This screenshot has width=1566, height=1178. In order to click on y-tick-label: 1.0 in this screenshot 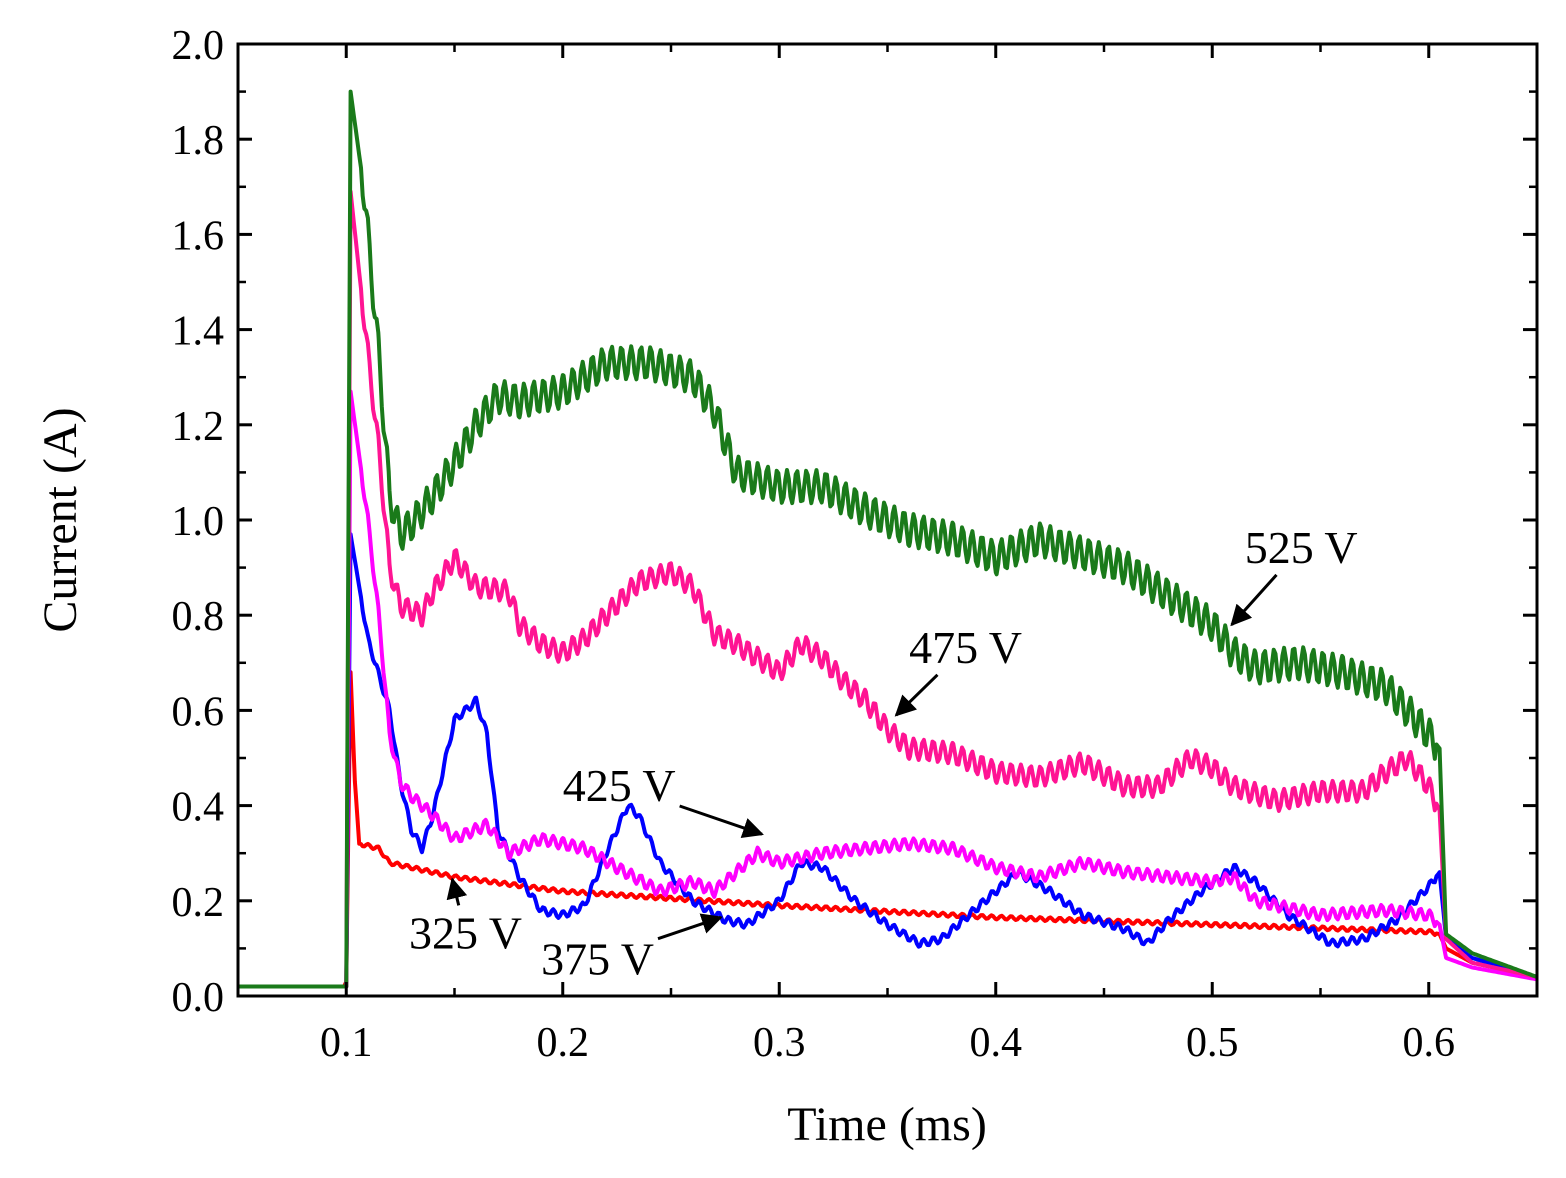, I will do `click(198, 522)`.